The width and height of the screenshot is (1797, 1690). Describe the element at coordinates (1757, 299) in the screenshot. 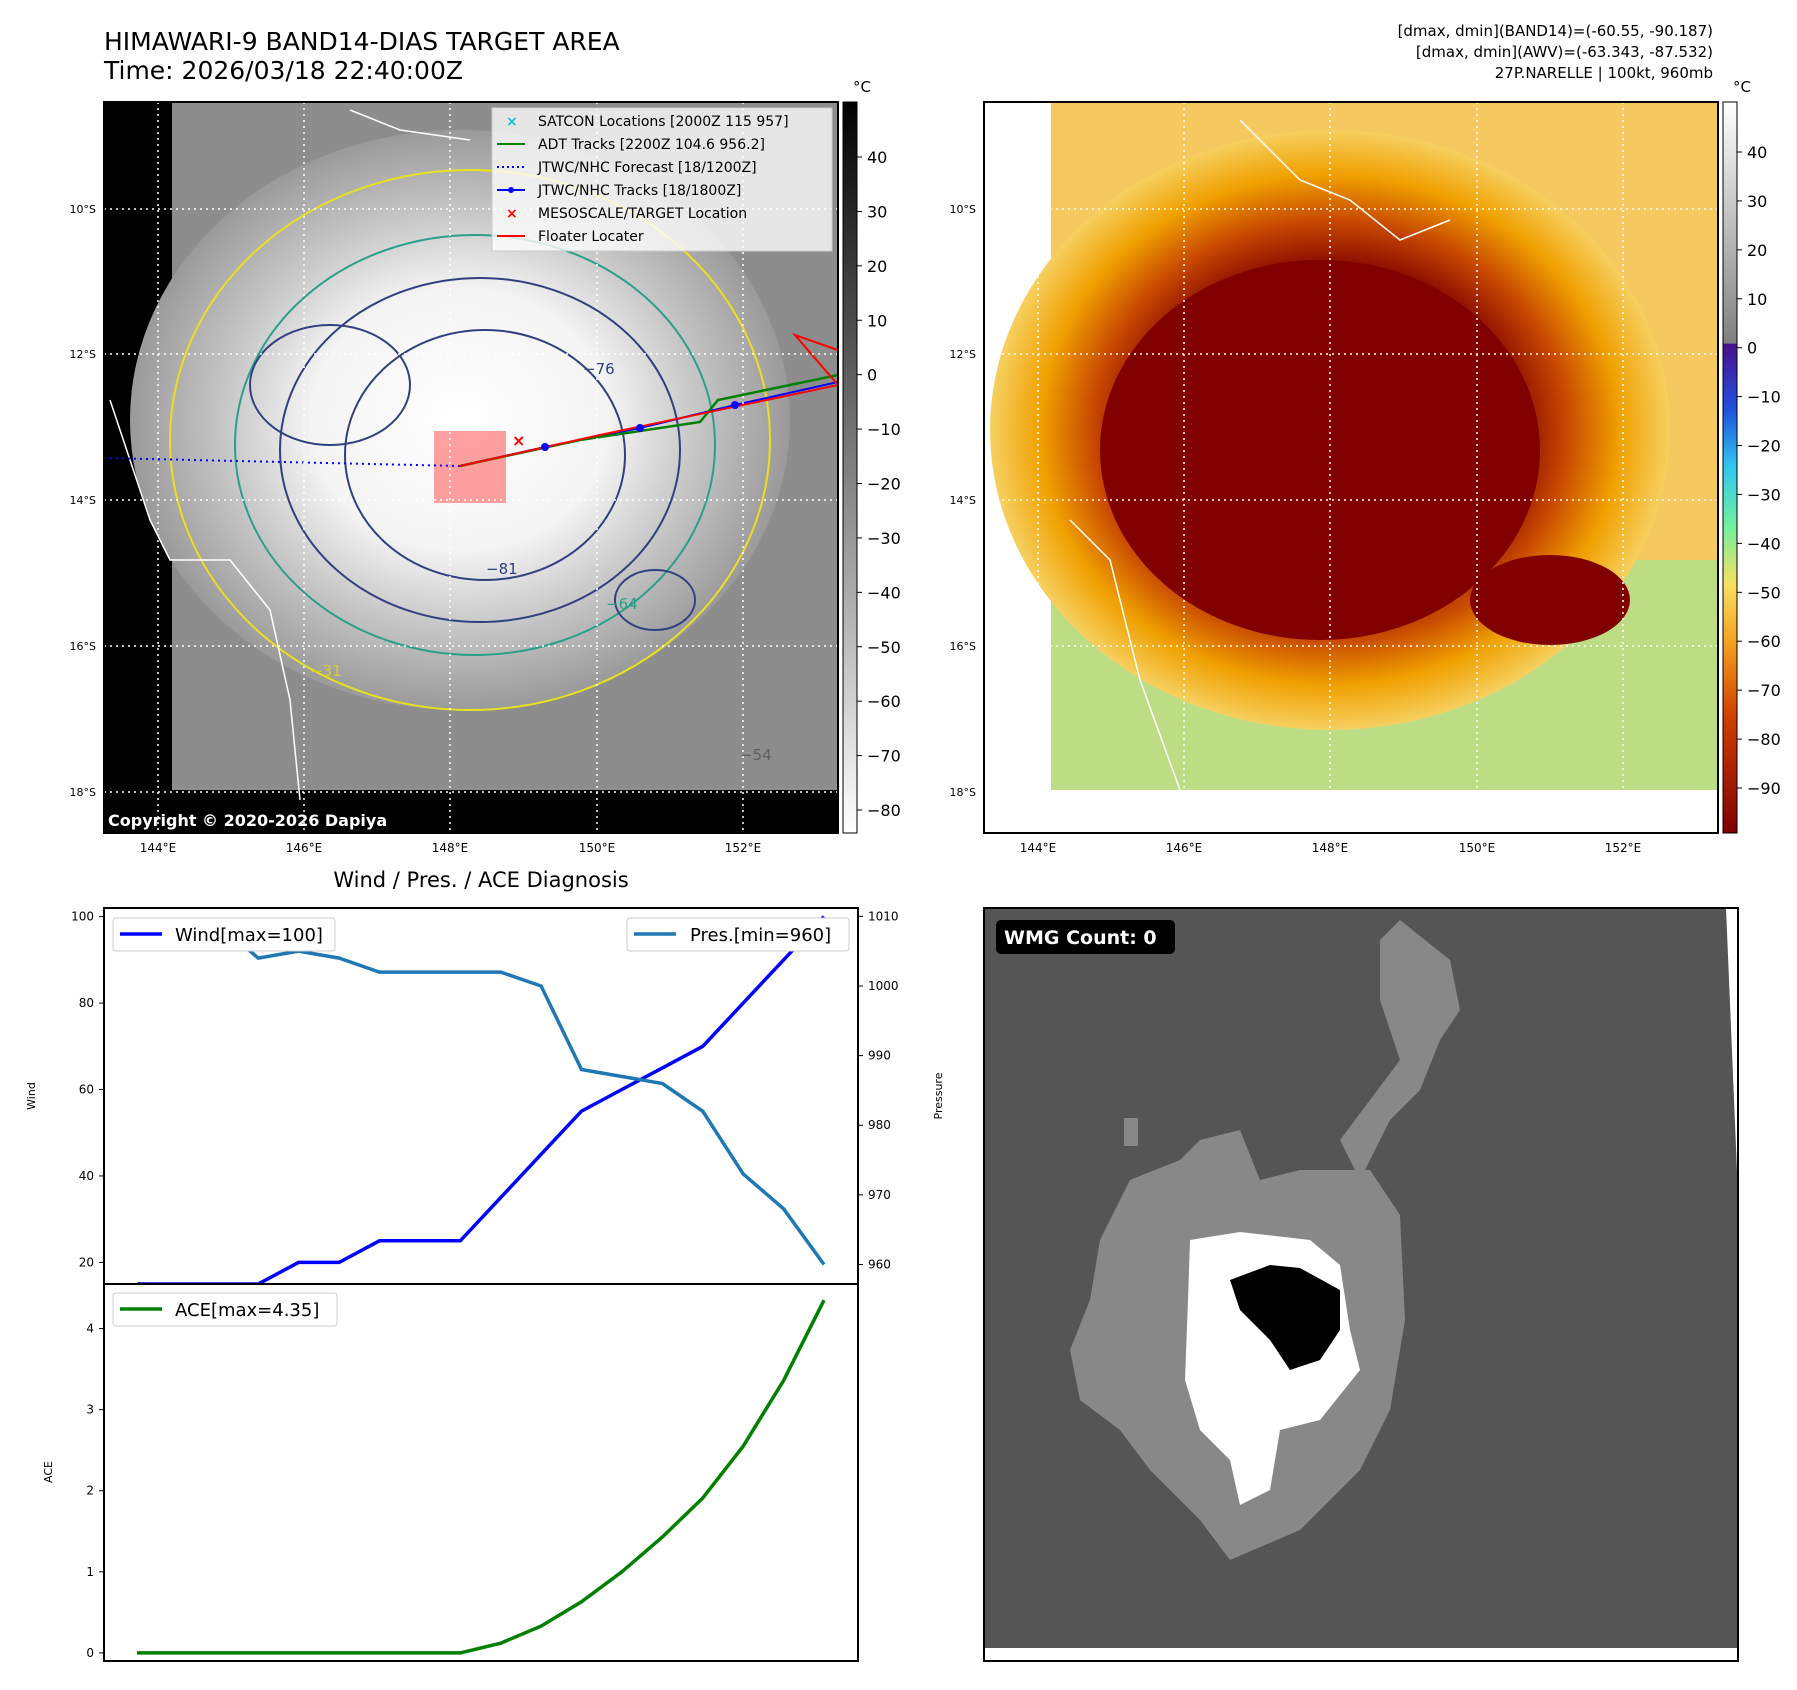

I see `awv-colorbar-tick-label: 10` at that location.